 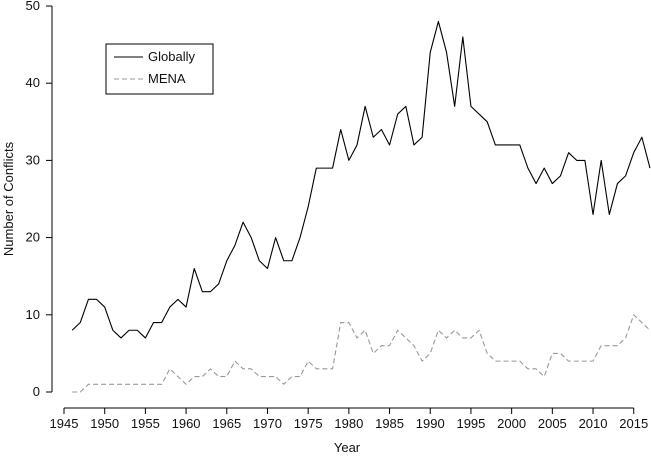 I want to click on x-tick-label: 1990, so click(x=430, y=423).